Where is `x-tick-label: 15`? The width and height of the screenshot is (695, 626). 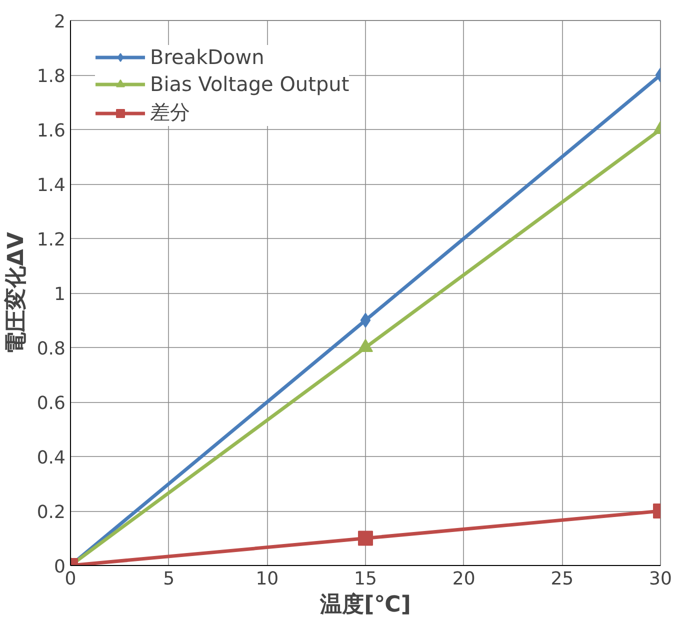 x-tick-label: 15 is located at coordinates (365, 579).